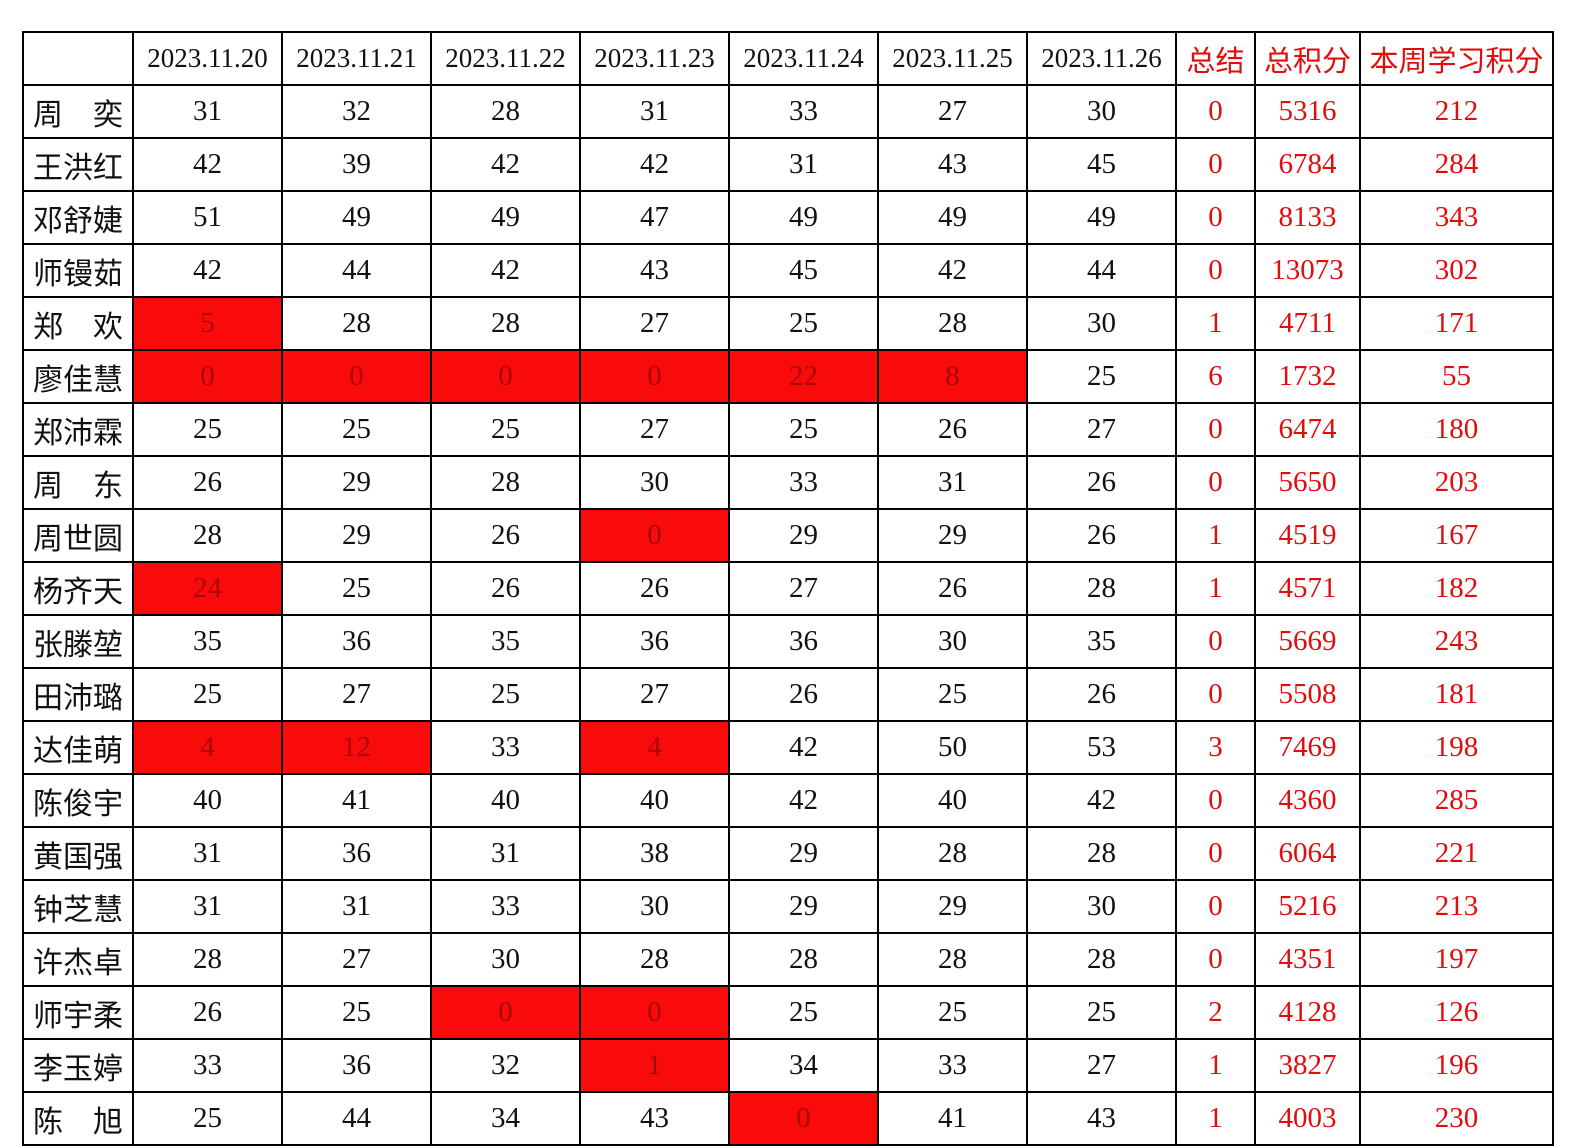 This screenshot has width=1574, height=1146. What do you see at coordinates (78, 959) in the screenshot?
I see `student-name: 许杰卓` at bounding box center [78, 959].